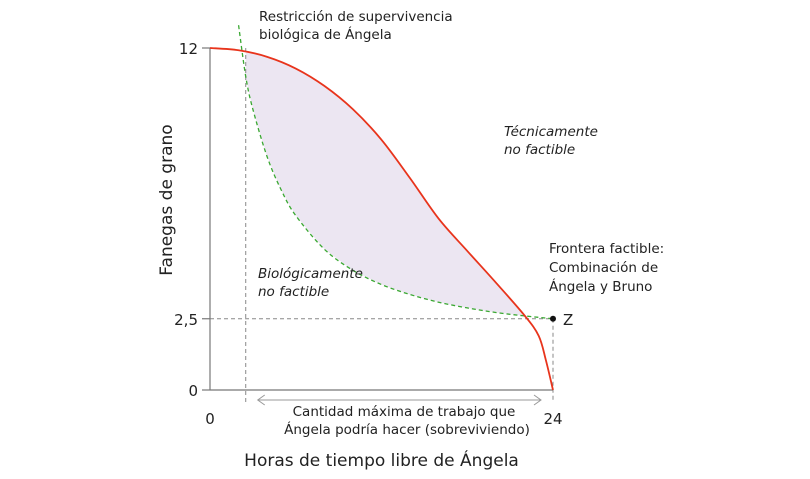 The image size is (810, 479). Describe the element at coordinates (381, 460) in the screenshot. I see `x-axis-title: Horas de tiempo libre de Ángela` at that location.